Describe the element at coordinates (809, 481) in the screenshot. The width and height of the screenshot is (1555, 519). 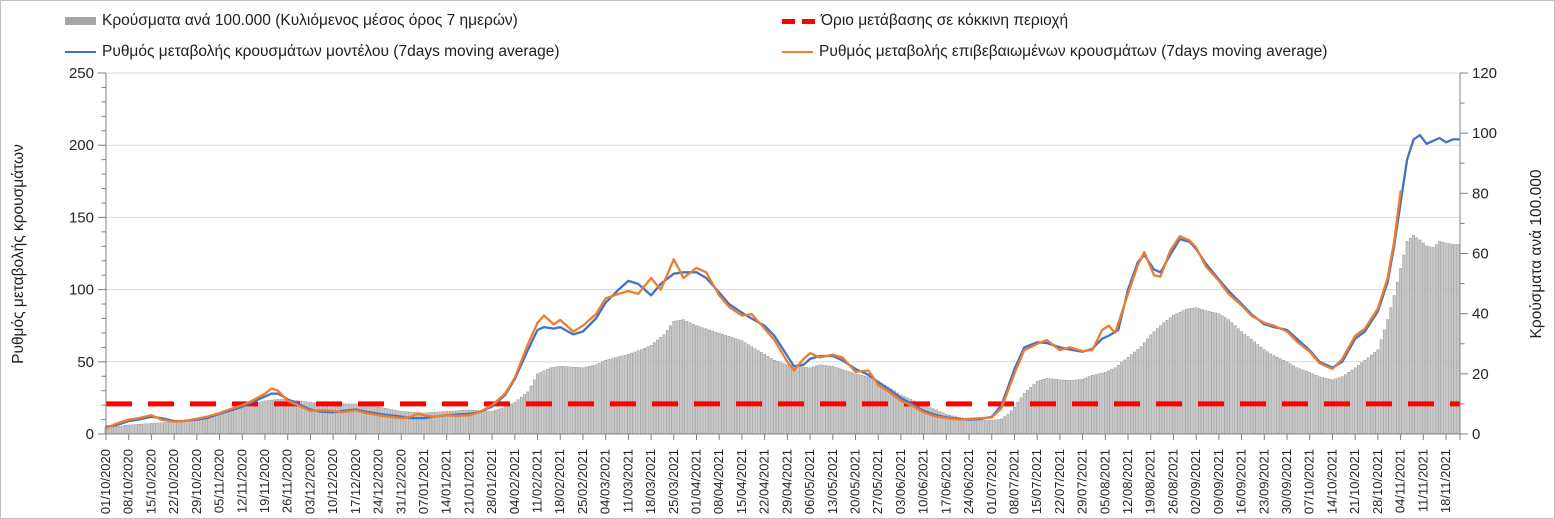
I see `x-tick-label: 06/05/2021` at that location.